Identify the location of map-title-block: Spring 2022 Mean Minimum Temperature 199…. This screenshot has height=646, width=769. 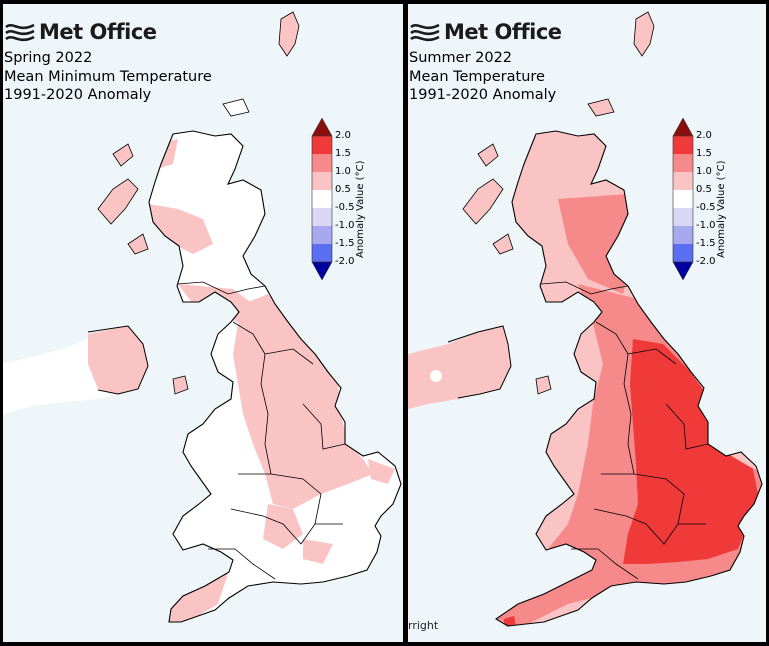
(108, 77).